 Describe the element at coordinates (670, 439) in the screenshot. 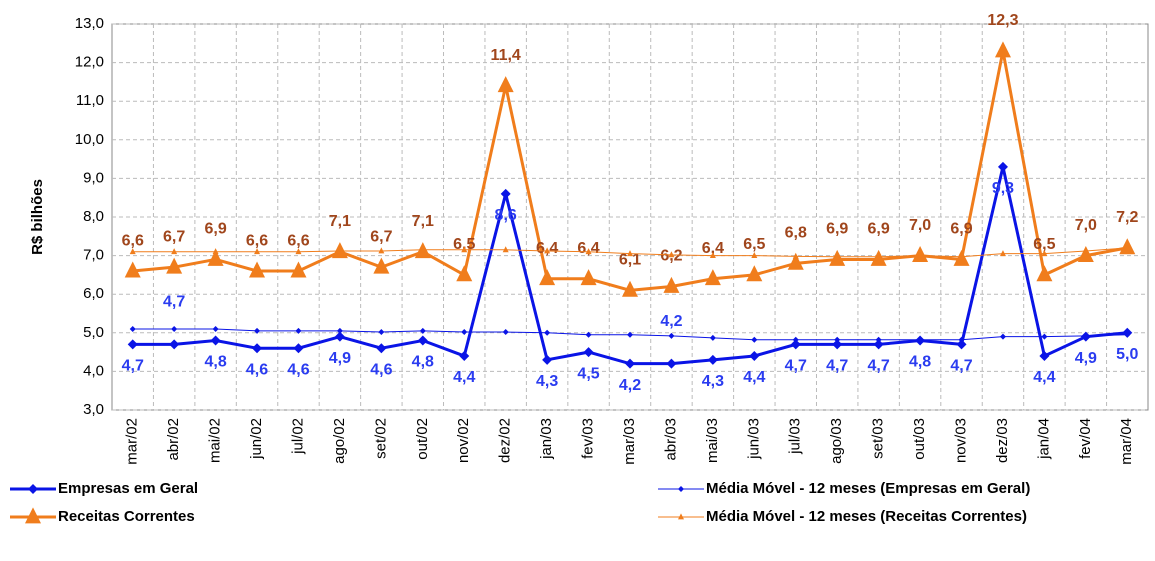

I see `x-tick-label: abr/03` at that location.